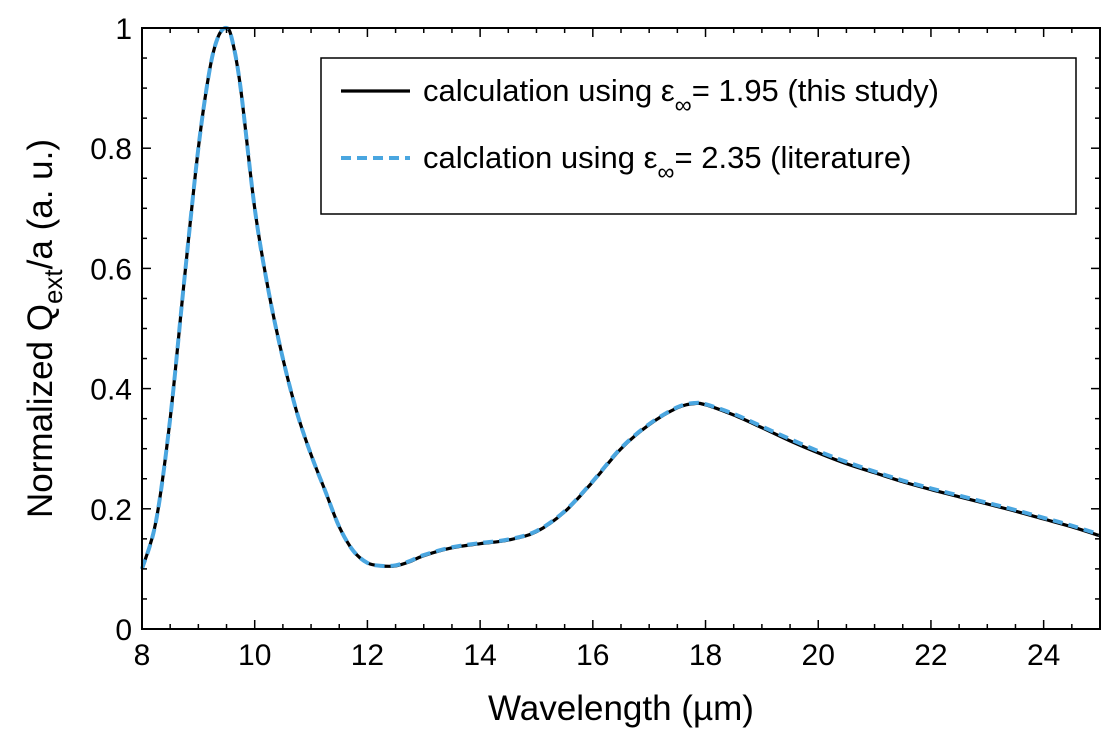 The height and width of the screenshot is (738, 1114). I want to click on x-tick-label: 18, so click(705, 655).